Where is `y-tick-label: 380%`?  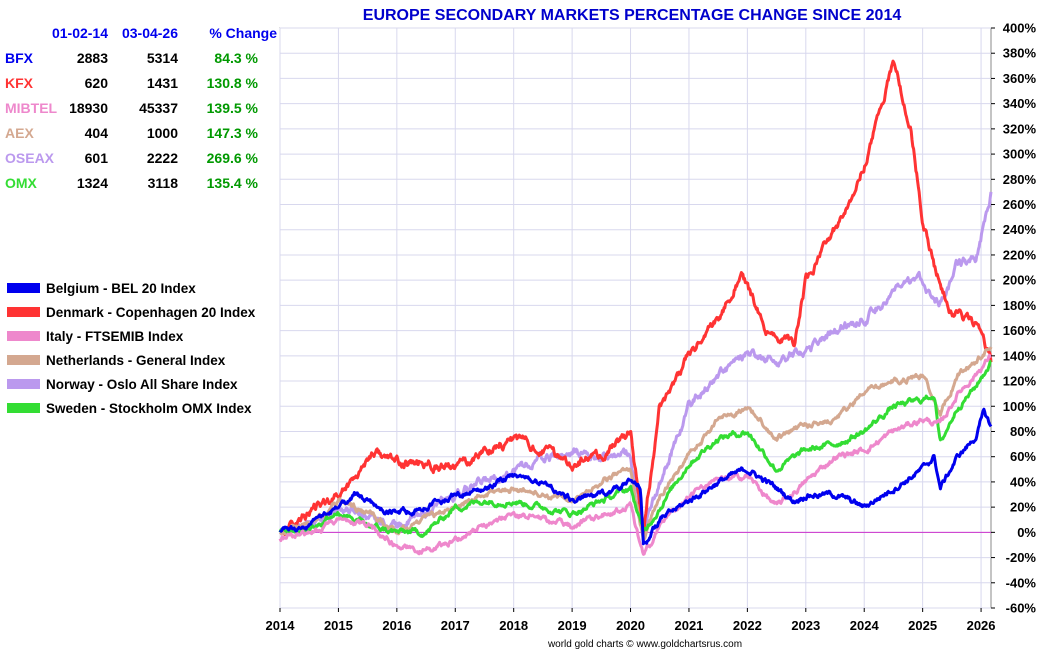
y-tick-label: 380% is located at coordinates (1020, 53).